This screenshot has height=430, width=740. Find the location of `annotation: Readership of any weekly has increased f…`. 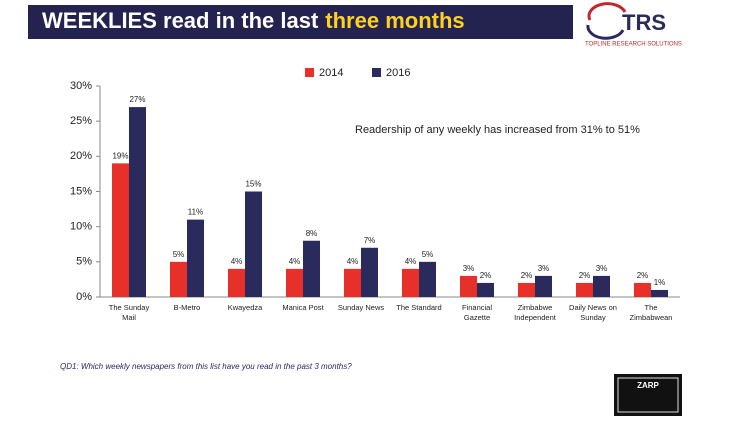

annotation: Readership of any weekly has increased f… is located at coordinates (497, 130).